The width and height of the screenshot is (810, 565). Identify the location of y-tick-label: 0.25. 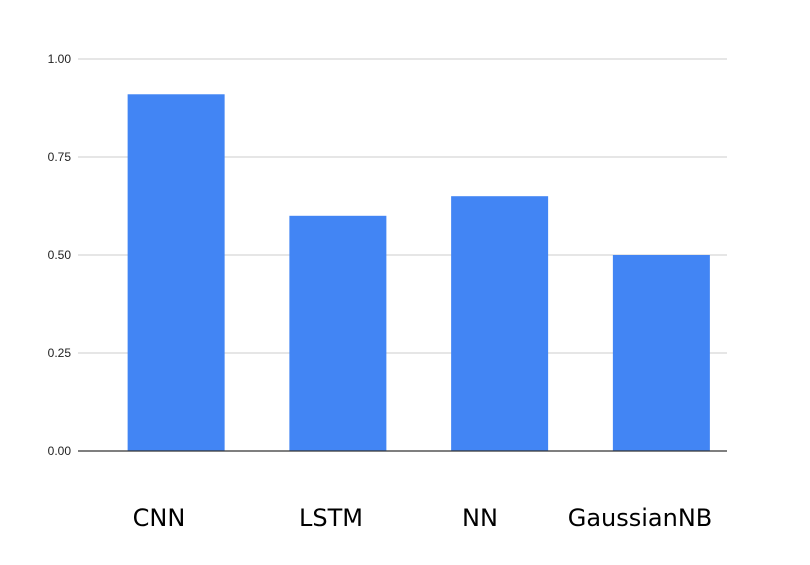
(60, 353).